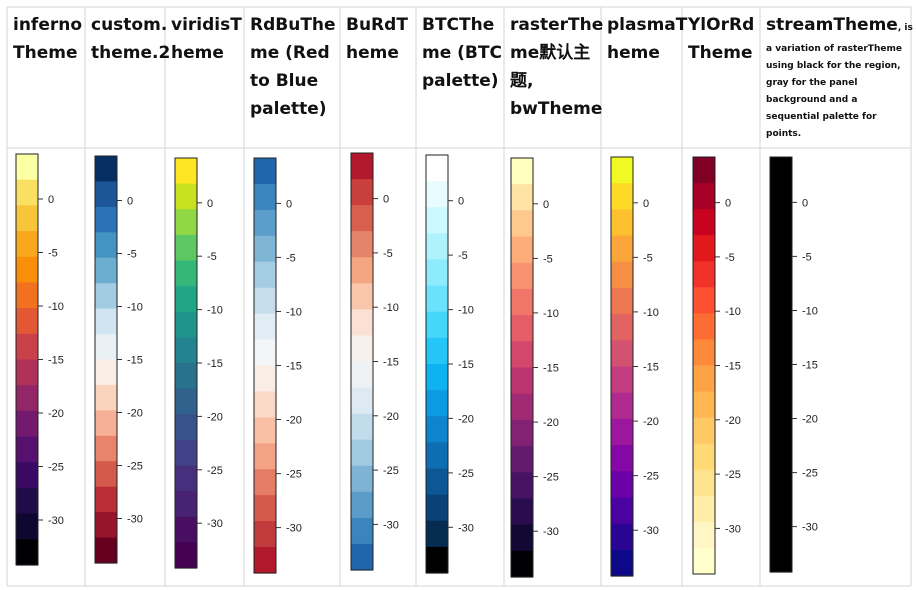 The width and height of the screenshot is (916, 590). Describe the element at coordinates (647, 25) in the screenshot. I see `panel-title-line: plasmaT` at that location.